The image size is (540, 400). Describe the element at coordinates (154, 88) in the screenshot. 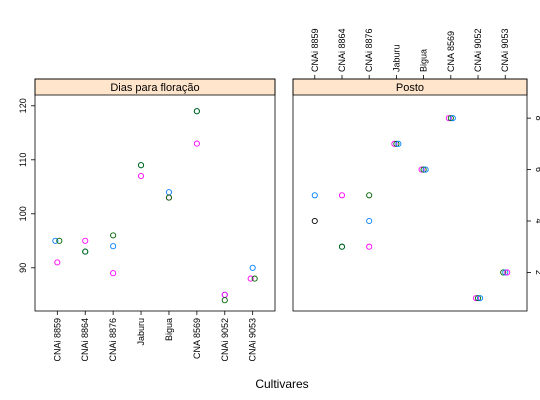

I see `strip-label: Dias para floração` at that location.